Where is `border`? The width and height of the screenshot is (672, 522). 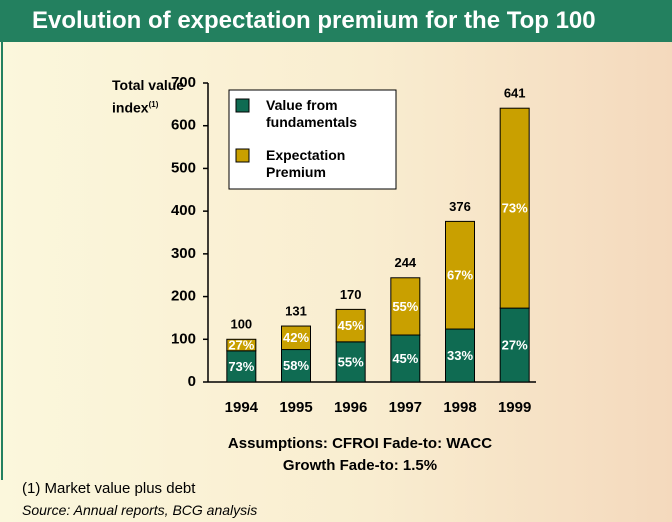 border is located at coordinates (2, 261).